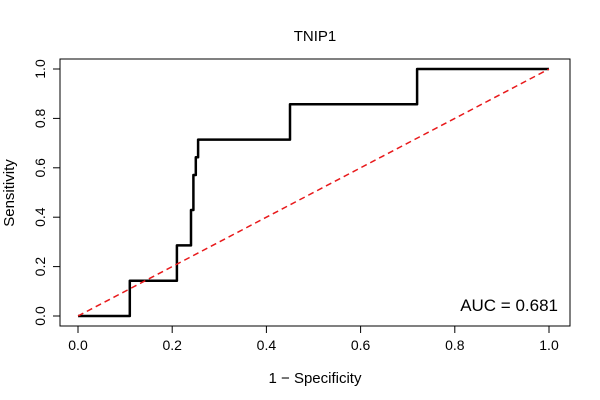 The image size is (600, 400). Describe the element at coordinates (40, 267) in the screenshot. I see `y-tick-label: 0.2` at that location.